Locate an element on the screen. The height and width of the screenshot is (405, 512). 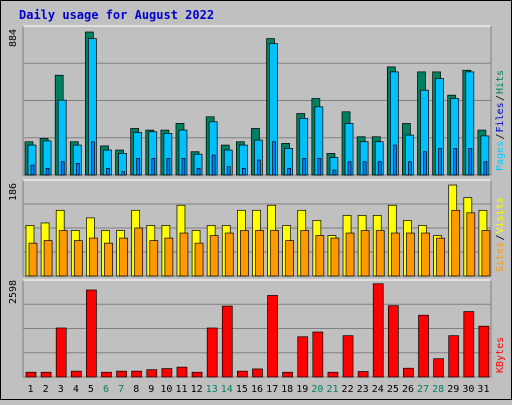
x-tick-label: 9 is located at coordinates (151, 389).